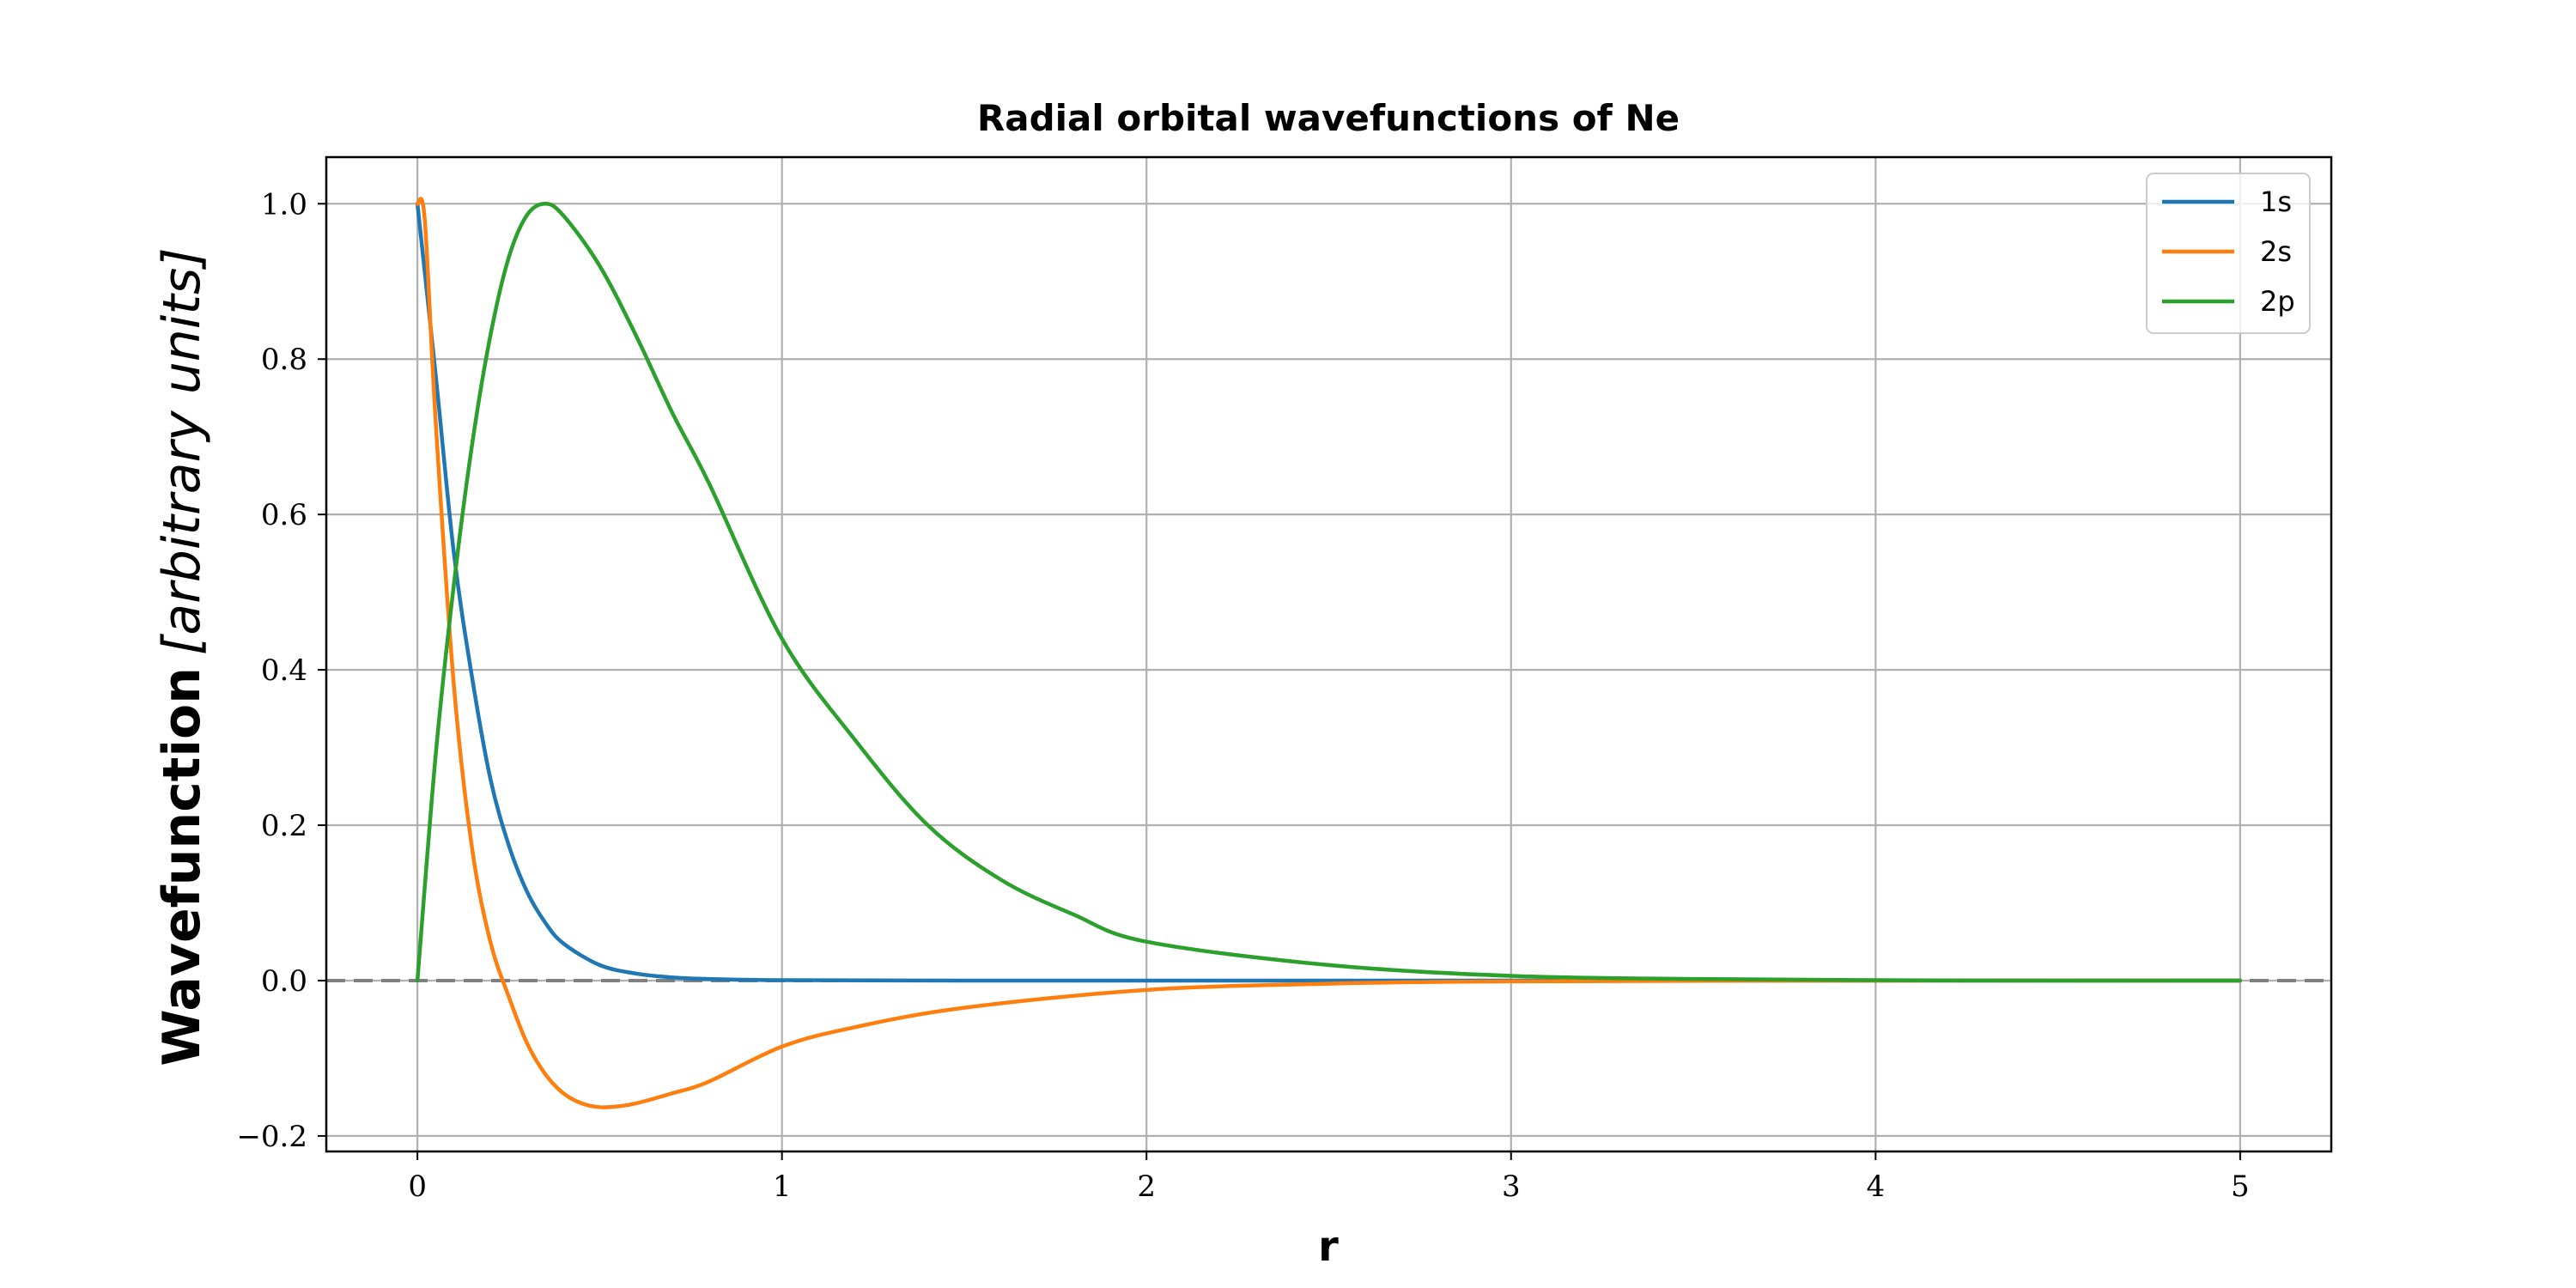 The height and width of the screenshot is (1288, 2576). What do you see at coordinates (284, 515) in the screenshot?
I see `y-tick-label: 0.6` at bounding box center [284, 515].